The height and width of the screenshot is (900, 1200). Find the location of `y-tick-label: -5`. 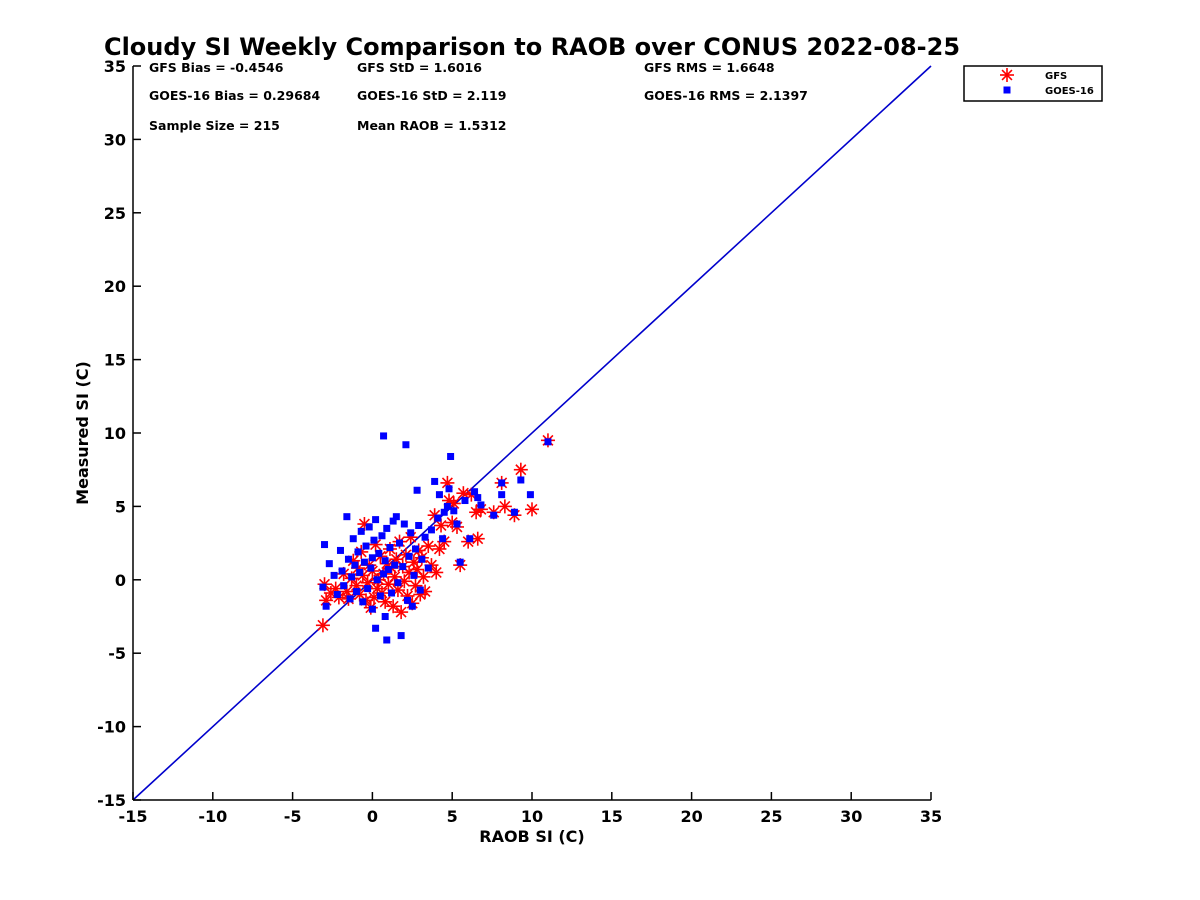

y-tick-label: -5 is located at coordinates (117, 653).